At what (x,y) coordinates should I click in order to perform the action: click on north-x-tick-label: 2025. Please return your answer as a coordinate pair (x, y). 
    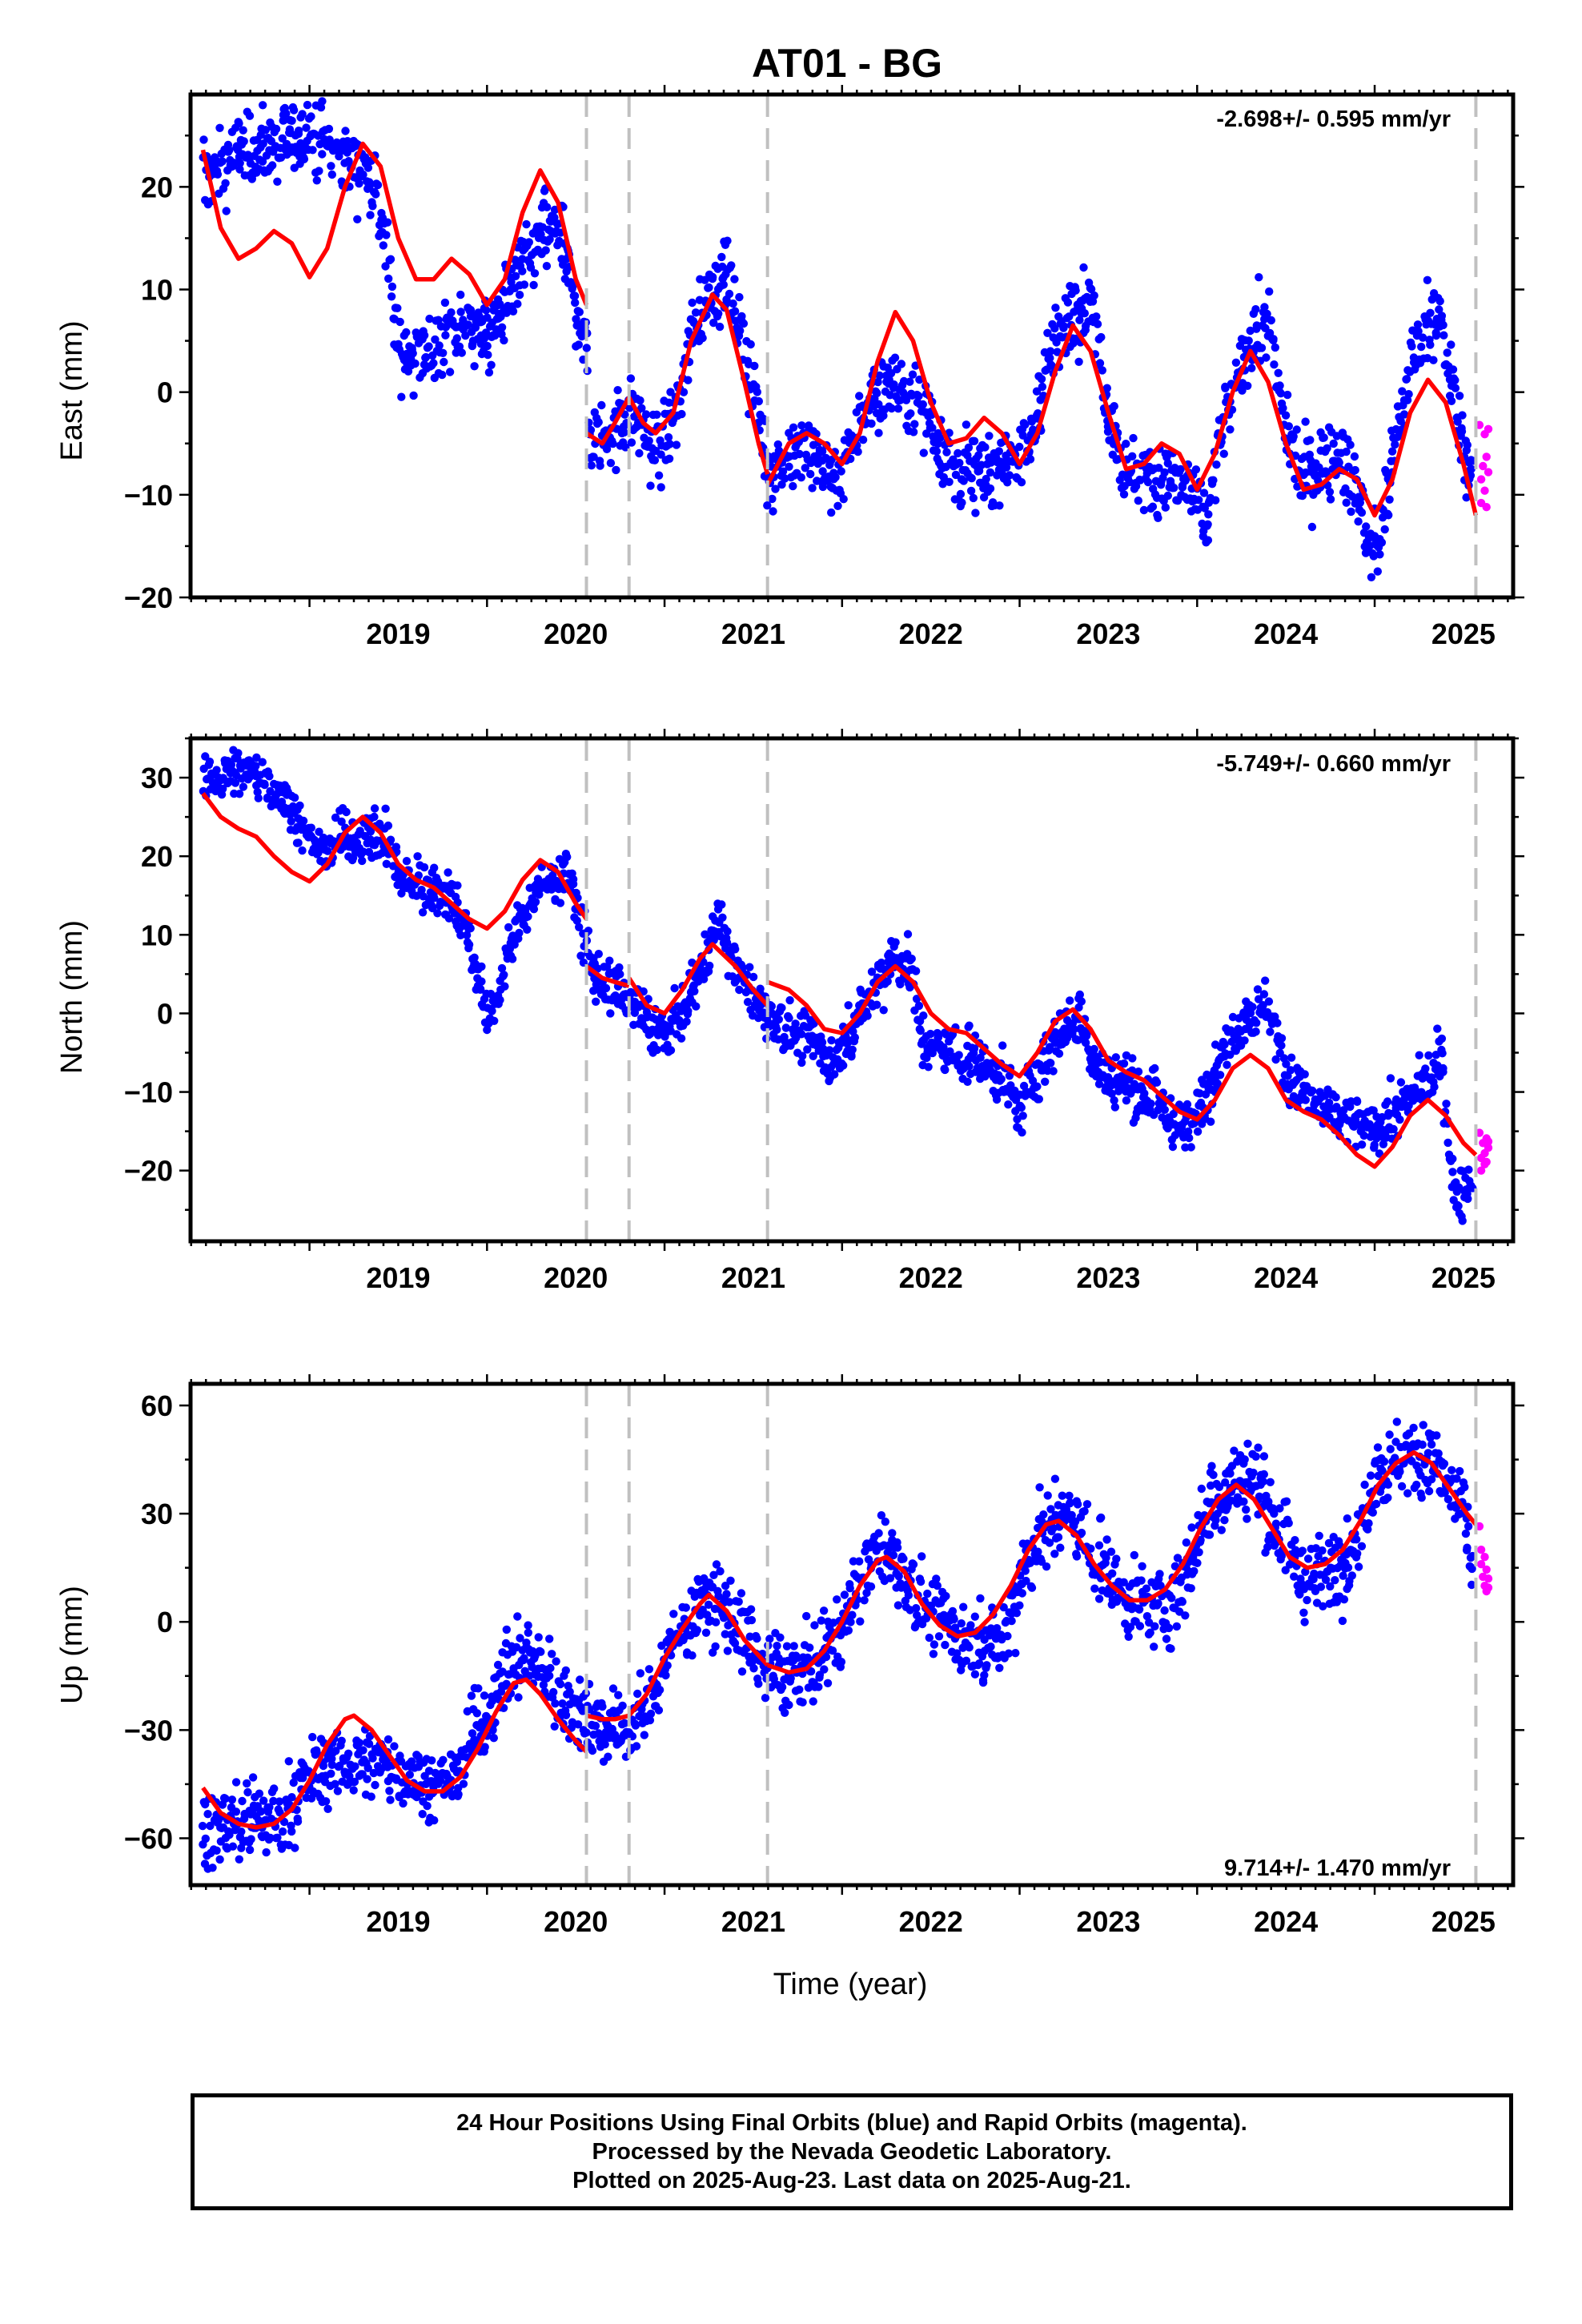
    Looking at the image, I should click on (1463, 1277).